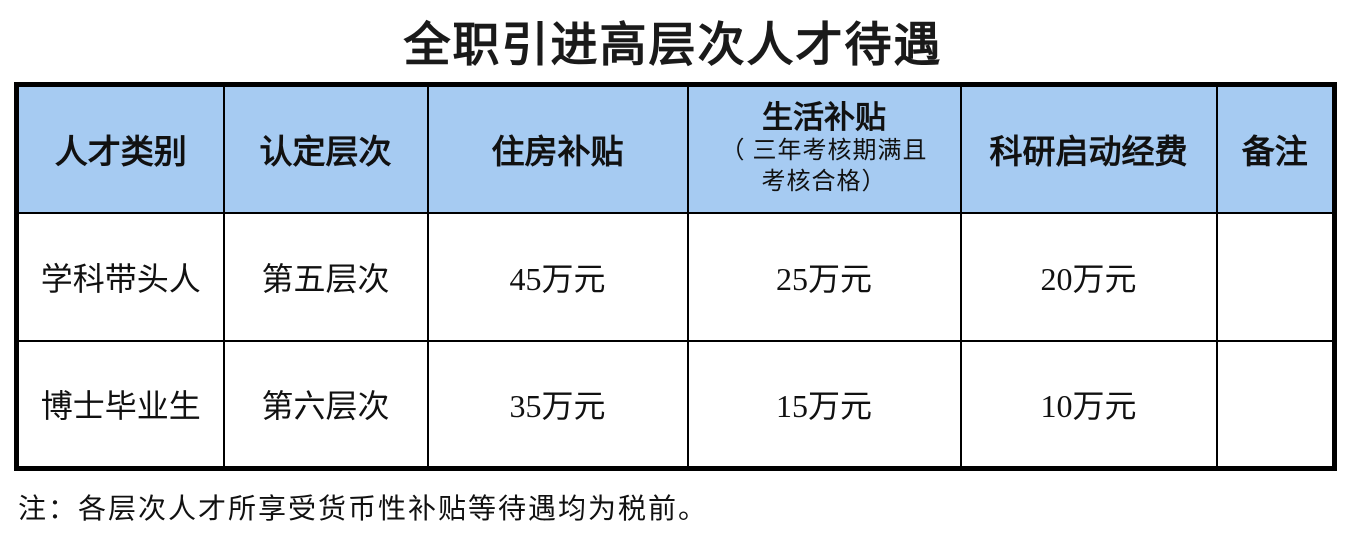 This screenshot has width=1346, height=539. Describe the element at coordinates (363, 509) in the screenshot. I see `footnote: 注：各层次人才所享受货币性补贴等待遇均为税前。` at that location.